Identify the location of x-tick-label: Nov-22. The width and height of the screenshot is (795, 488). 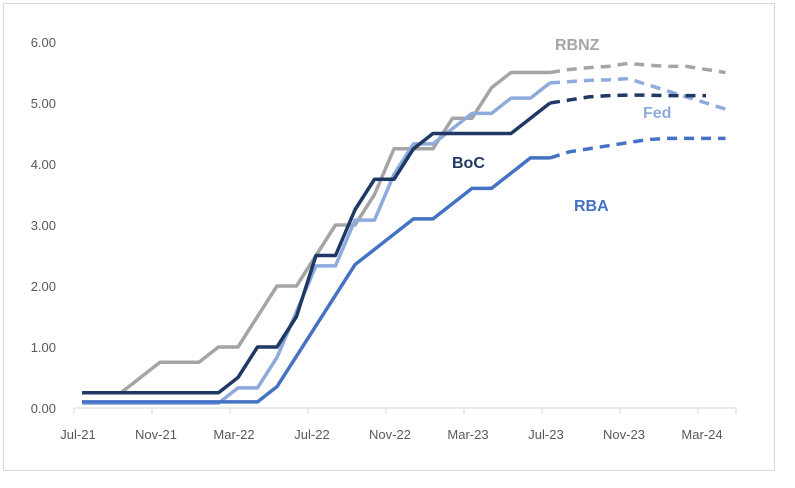
(390, 434).